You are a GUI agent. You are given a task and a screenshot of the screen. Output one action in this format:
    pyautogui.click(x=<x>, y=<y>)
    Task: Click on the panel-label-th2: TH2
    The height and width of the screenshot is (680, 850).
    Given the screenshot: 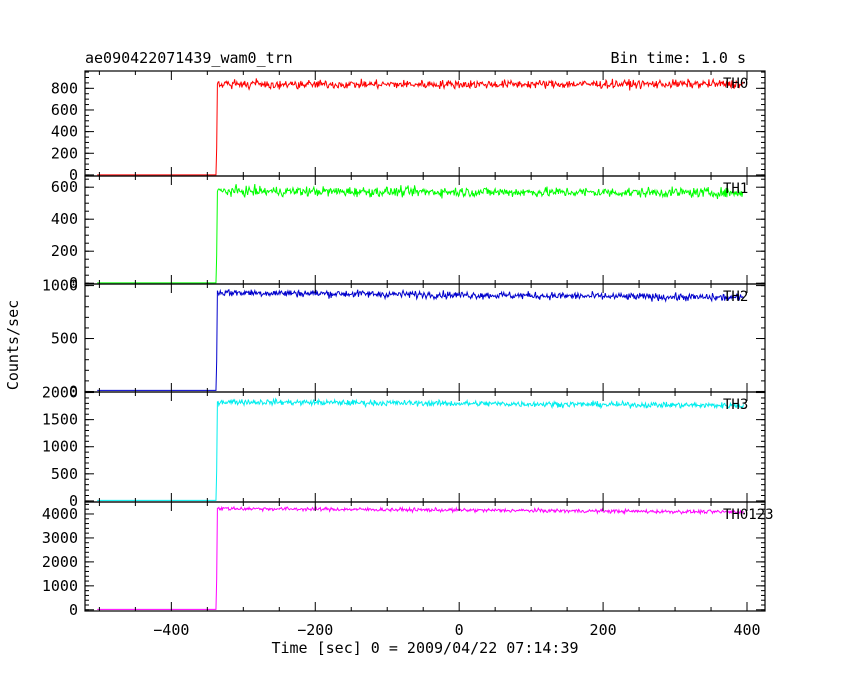 What is the action you would take?
    pyautogui.click(x=735, y=297)
    